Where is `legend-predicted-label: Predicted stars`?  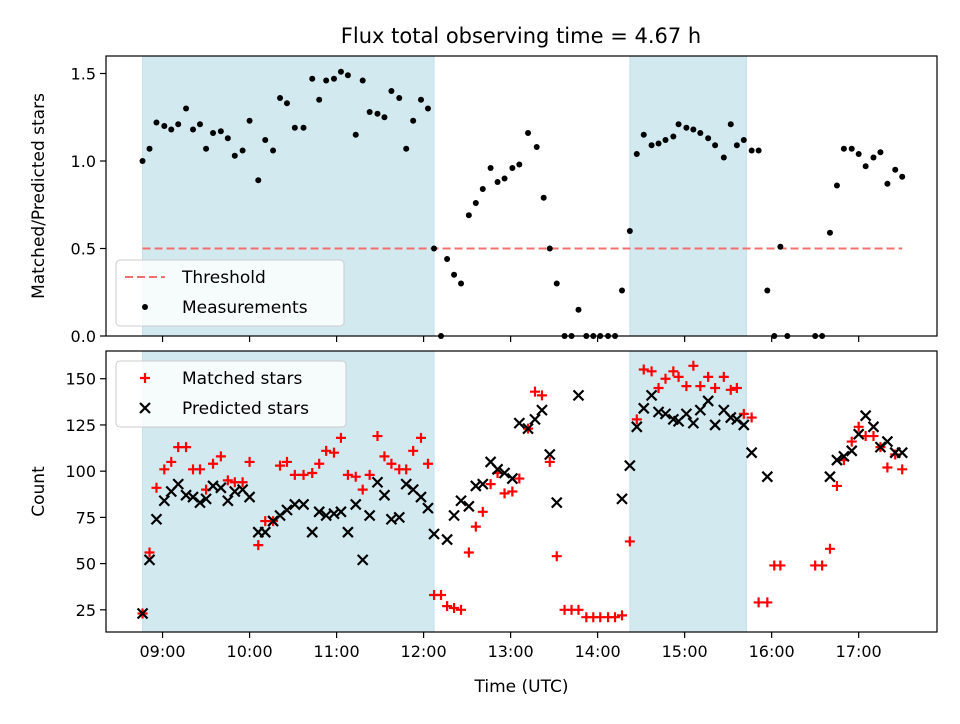
legend-predicted-label: Predicted stars is located at coordinates (245, 409).